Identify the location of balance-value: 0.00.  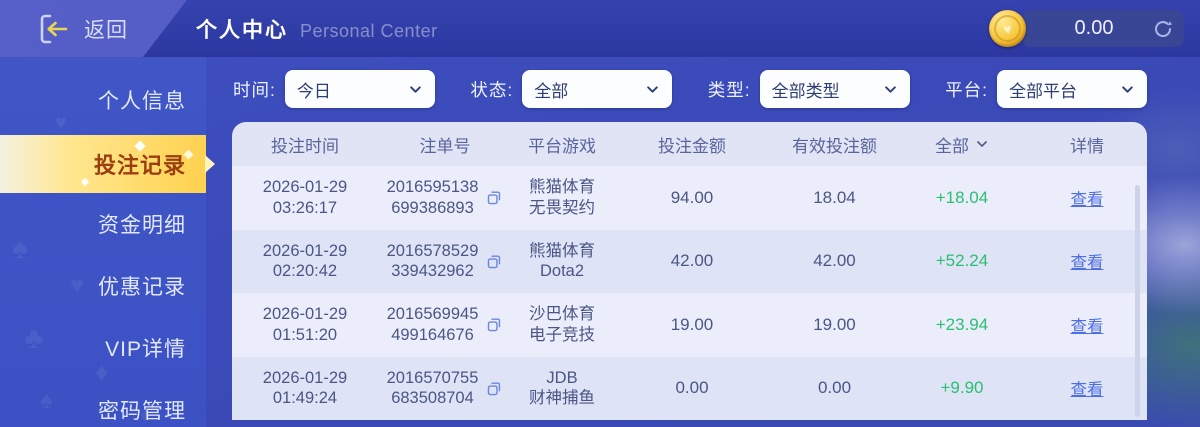
(1094, 28).